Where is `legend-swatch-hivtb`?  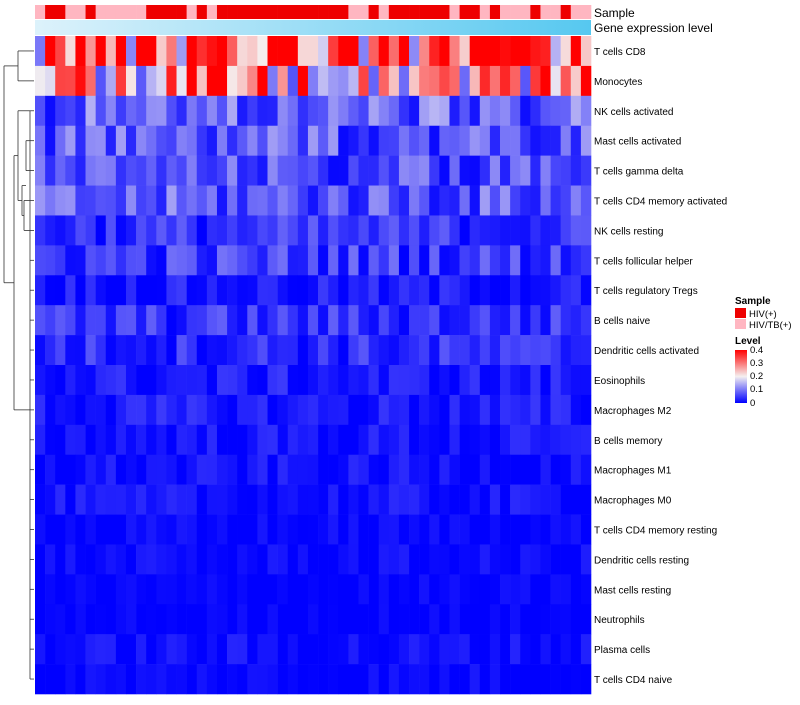 legend-swatch-hivtb is located at coordinates (740, 324).